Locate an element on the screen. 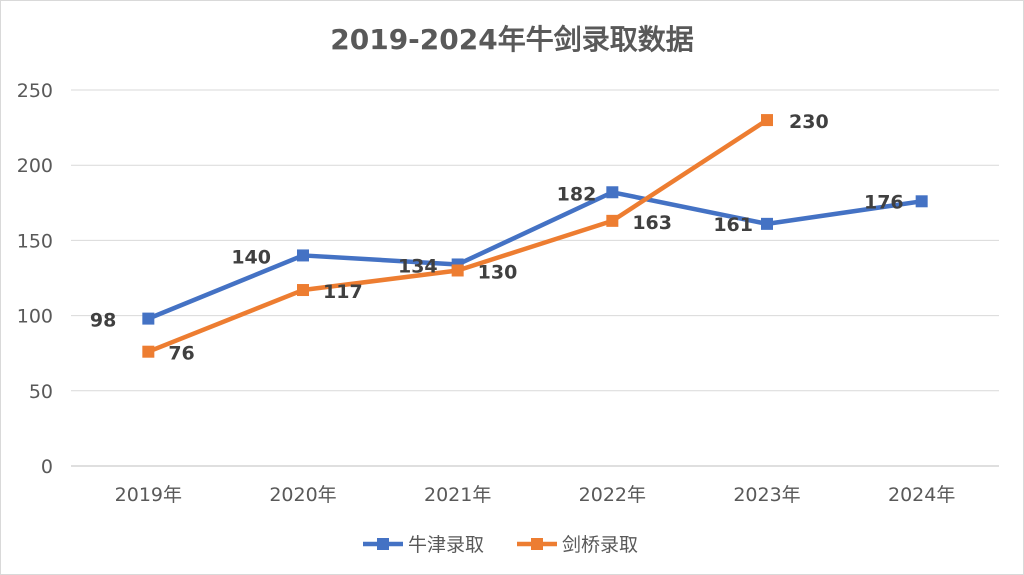 This screenshot has height=575, width=1024. data-label: 98 is located at coordinates (103, 321).